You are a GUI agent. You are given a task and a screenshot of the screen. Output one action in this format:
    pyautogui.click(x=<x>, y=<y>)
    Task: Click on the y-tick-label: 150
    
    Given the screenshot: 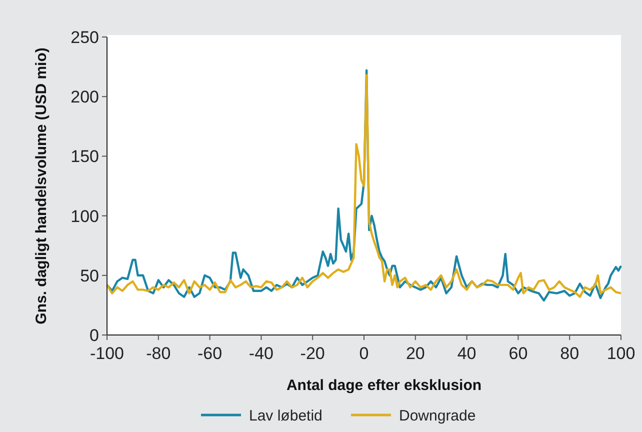 What is the action you would take?
    pyautogui.click(x=84, y=156)
    